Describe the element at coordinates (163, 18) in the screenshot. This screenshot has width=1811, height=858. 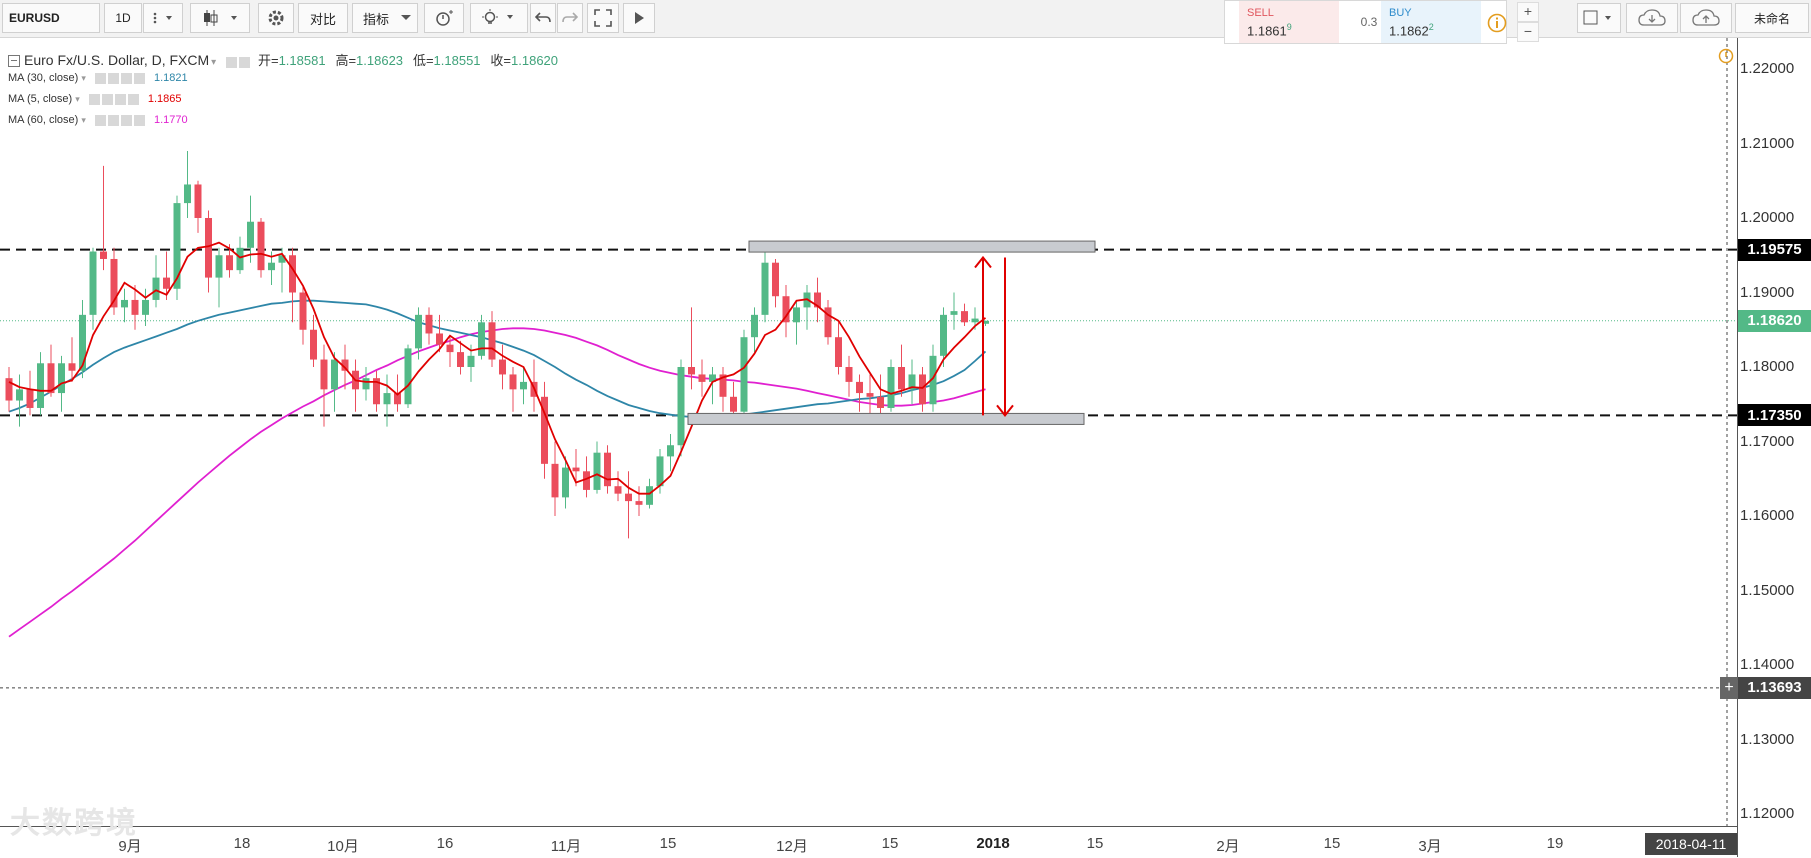
I see `interval-menu-icon` at that location.